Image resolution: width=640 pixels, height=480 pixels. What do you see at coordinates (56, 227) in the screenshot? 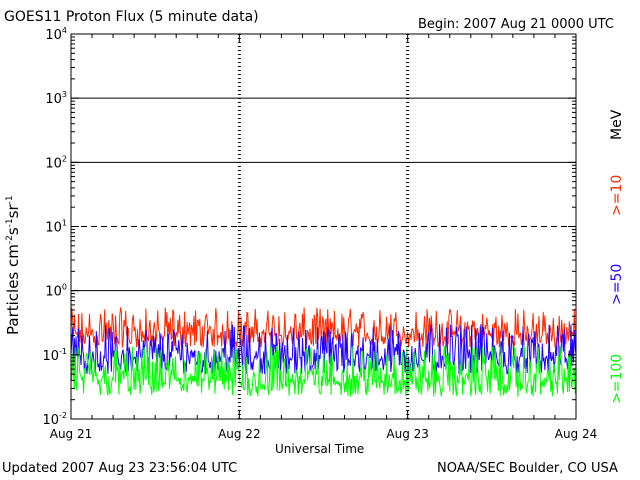
I see `y-tick-label: 10¹` at bounding box center [56, 227].